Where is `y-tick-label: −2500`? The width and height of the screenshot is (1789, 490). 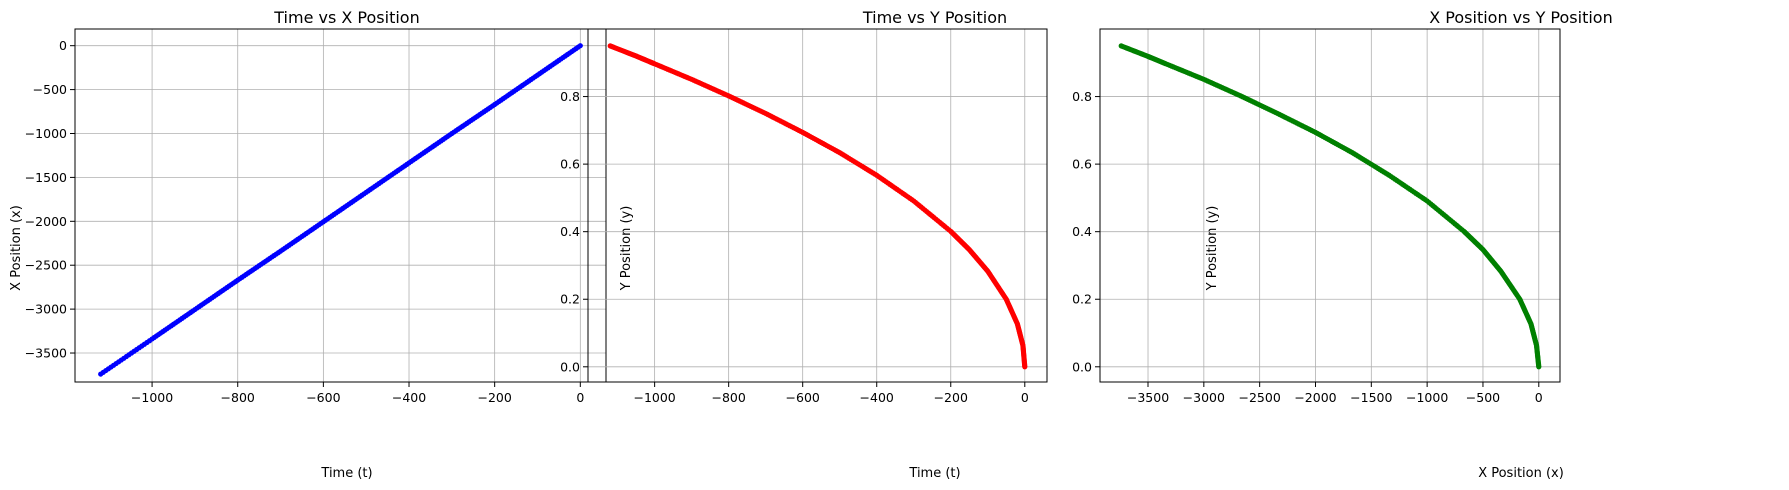
y-tick-label: −2500 is located at coordinates (46, 265).